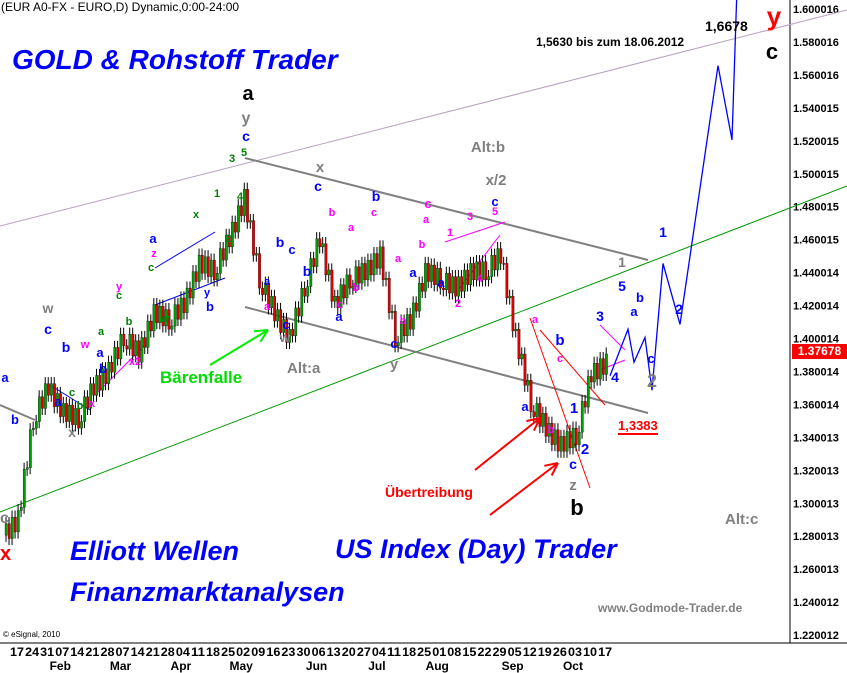 This screenshot has width=847, height=673. Describe the element at coordinates (242, 666) in the screenshot. I see `x-month-label: May` at that location.